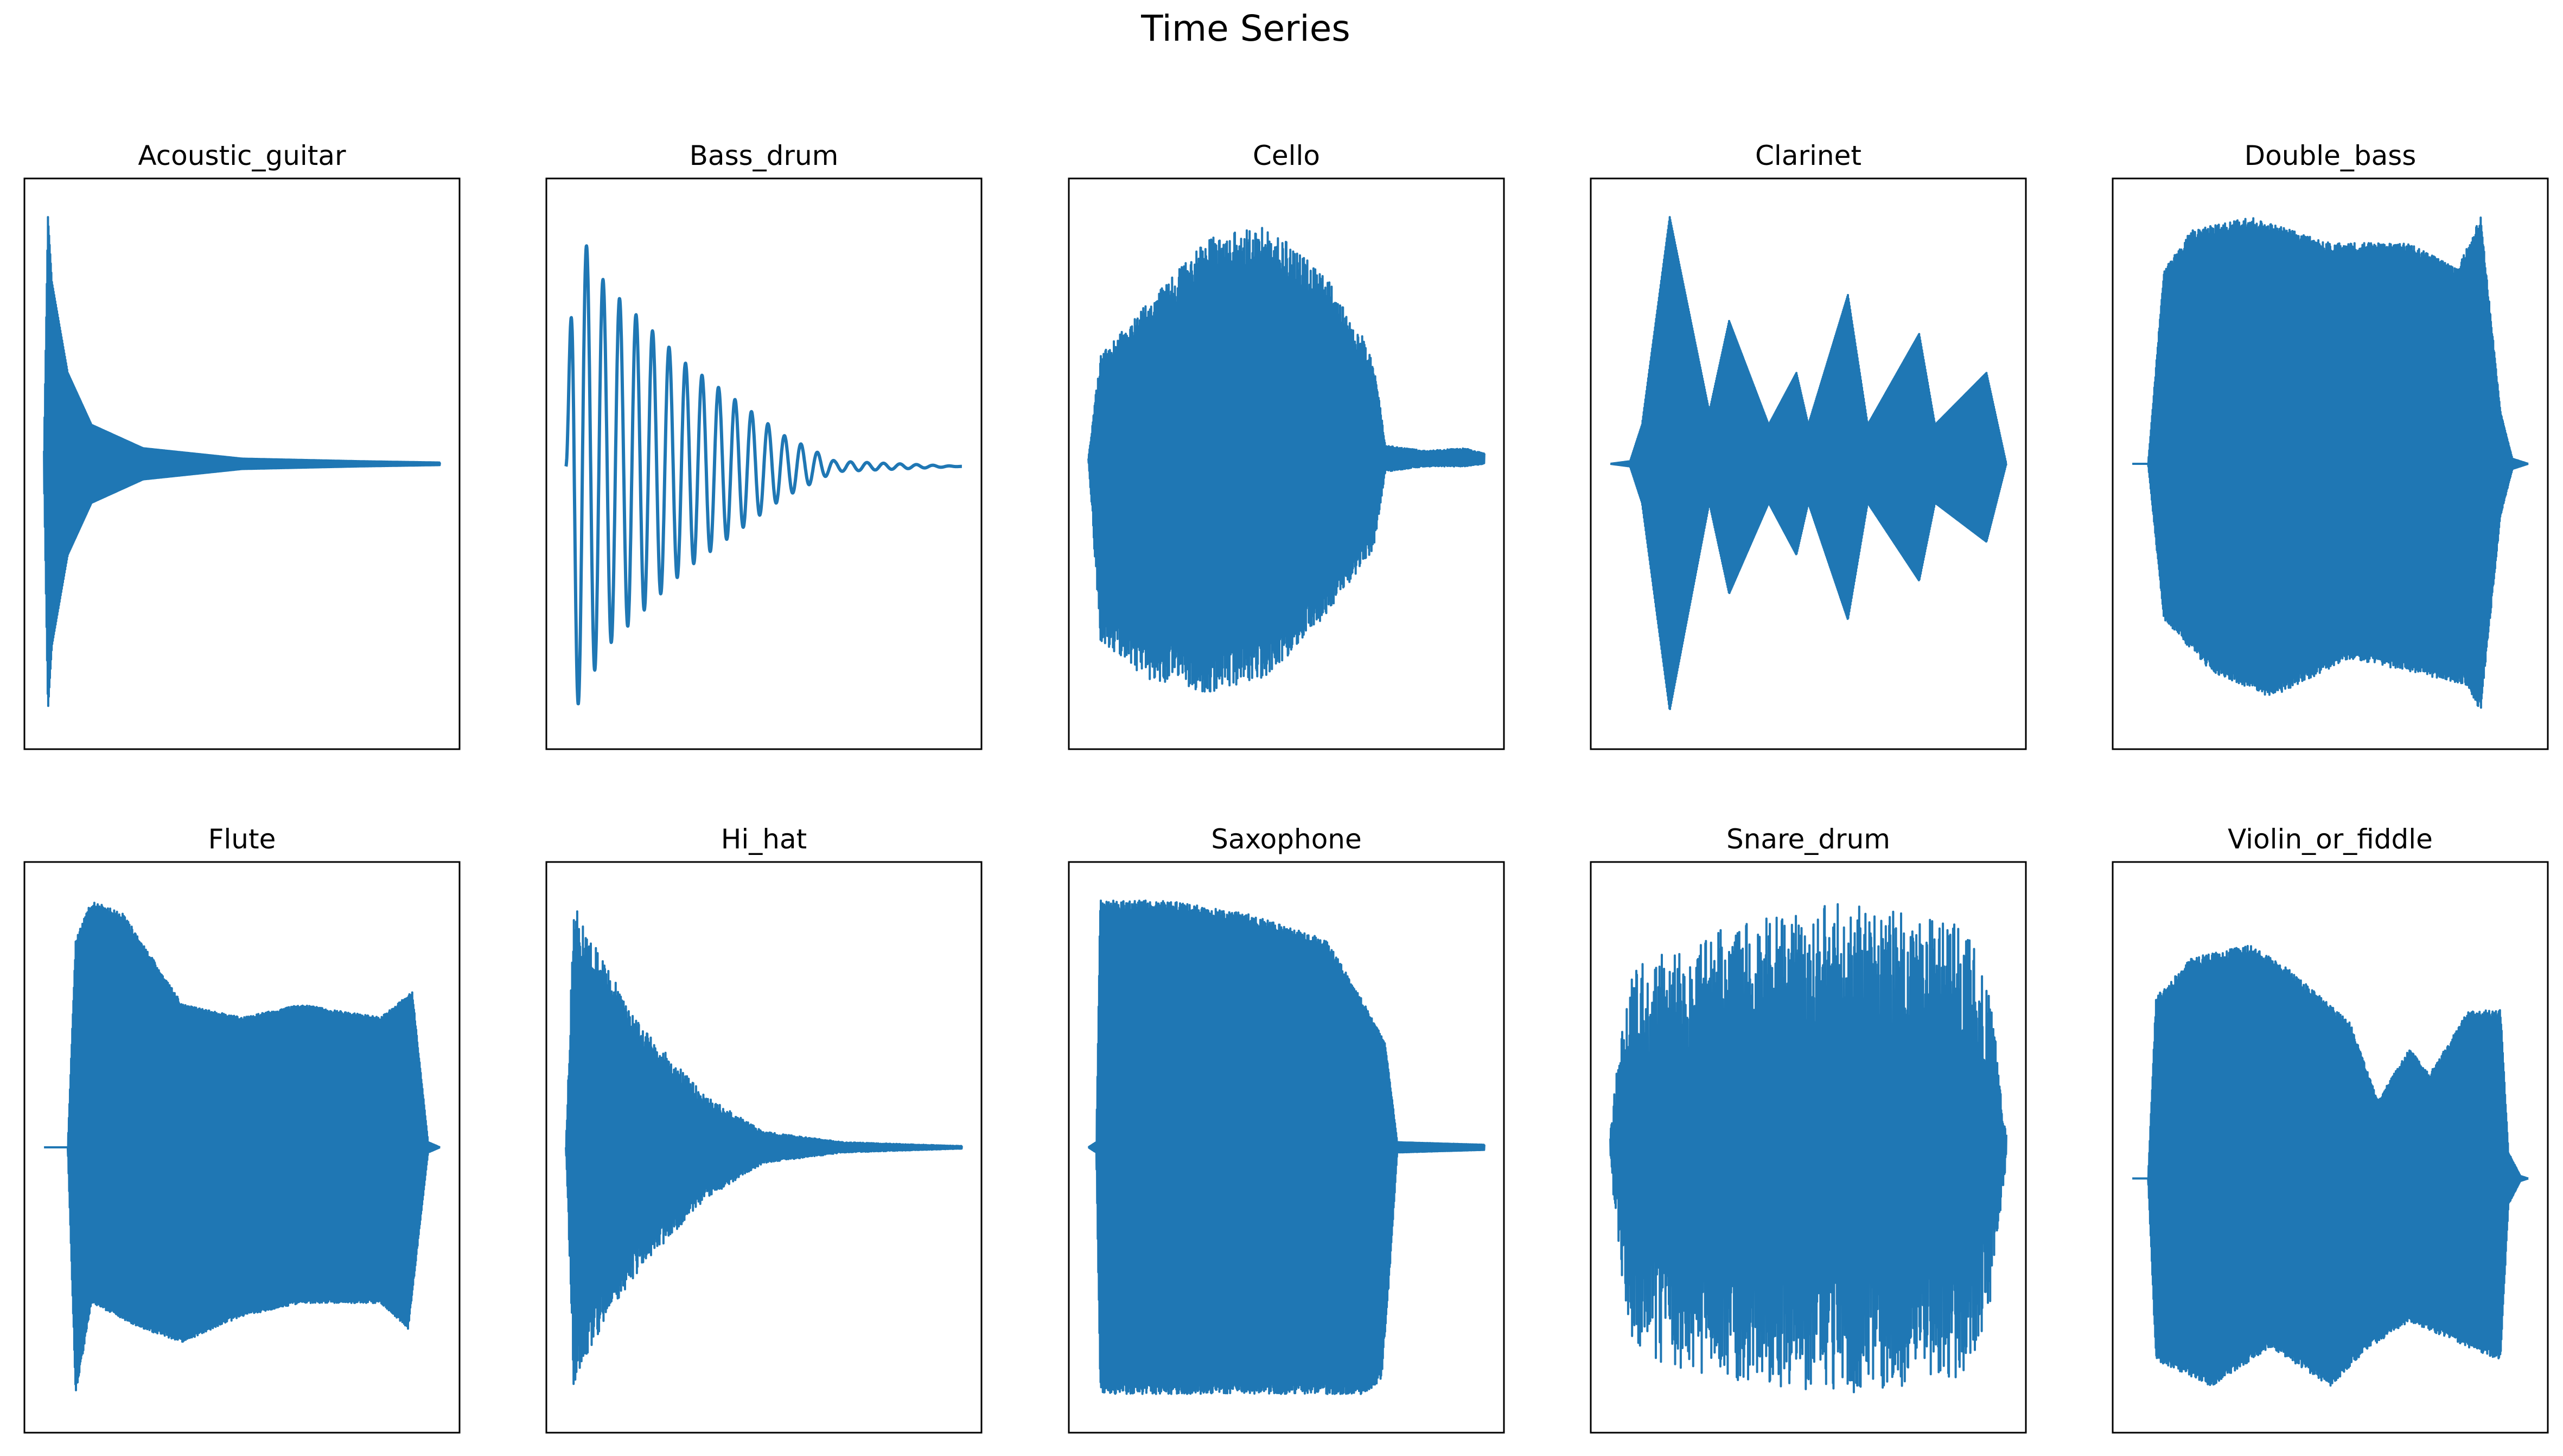 The image size is (2563, 1456). I want to click on subplot-acoustic-guitar: Acoustic_guitar, so click(242, 445).